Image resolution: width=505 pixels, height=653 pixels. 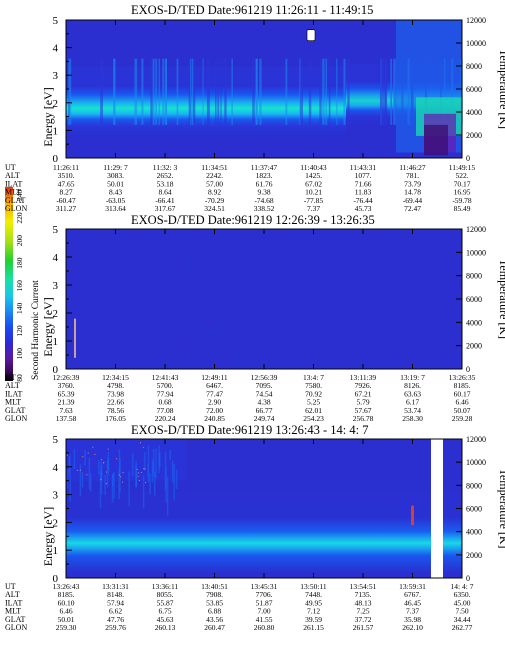 What do you see at coordinates (12, 175) in the screenshot?
I see `table-row-label: ALT` at bounding box center [12, 175].